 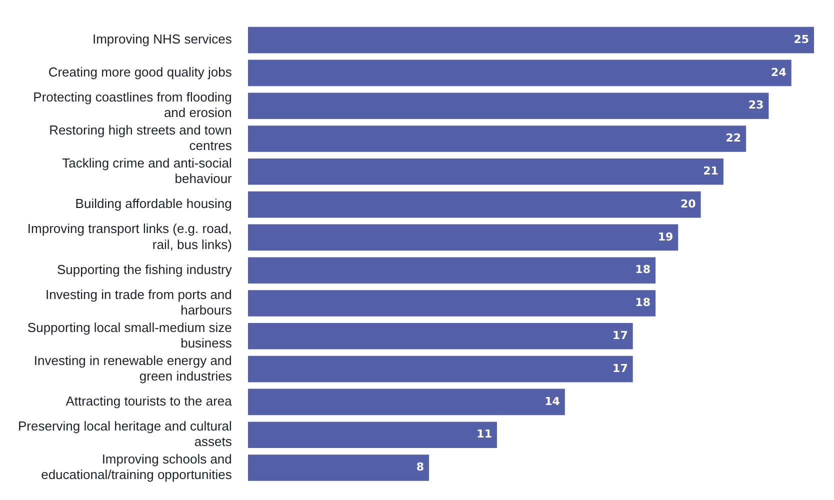 I want to click on y-tick-label: Protecting coastlines from flooding and erosion, so click(x=132, y=105).